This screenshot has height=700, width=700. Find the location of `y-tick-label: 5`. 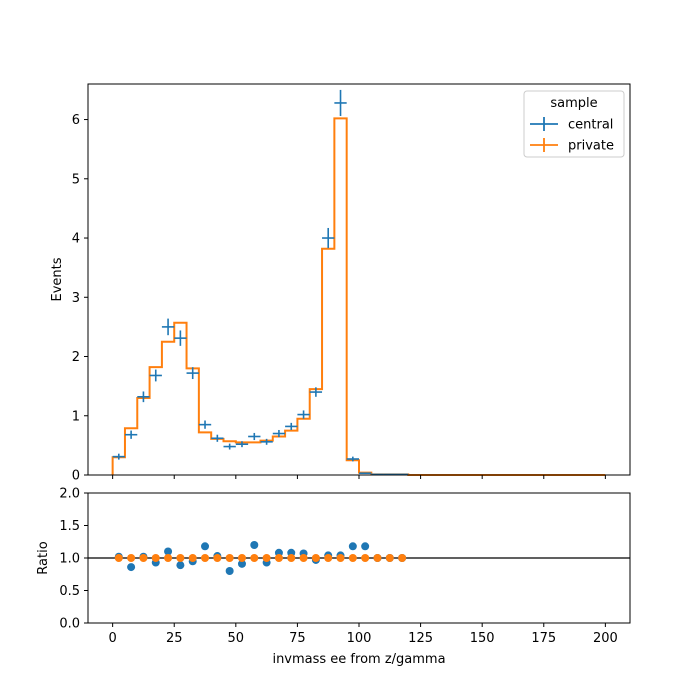

y-tick-label: 5 is located at coordinates (76, 179).